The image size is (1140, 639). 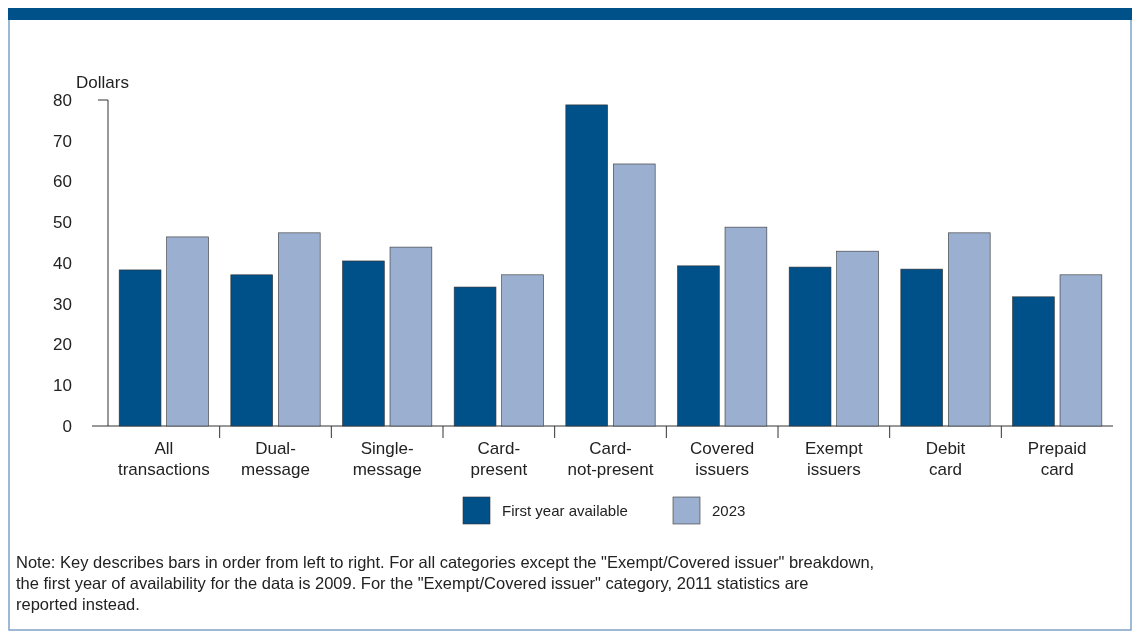 I want to click on y-tick-label: 60, so click(x=62, y=182).